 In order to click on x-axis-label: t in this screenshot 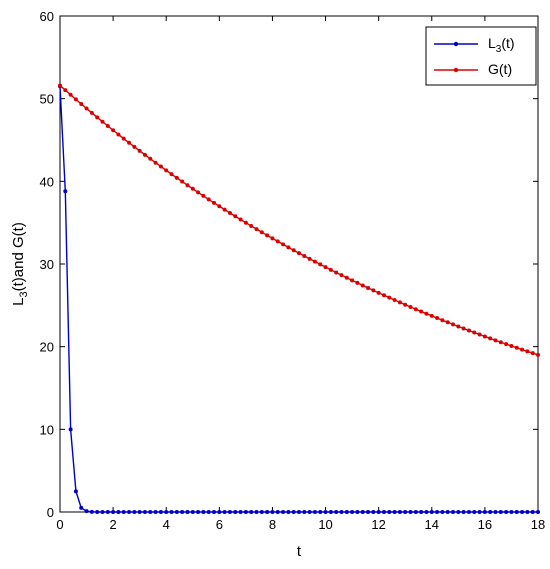, I will do `click(299, 551)`.